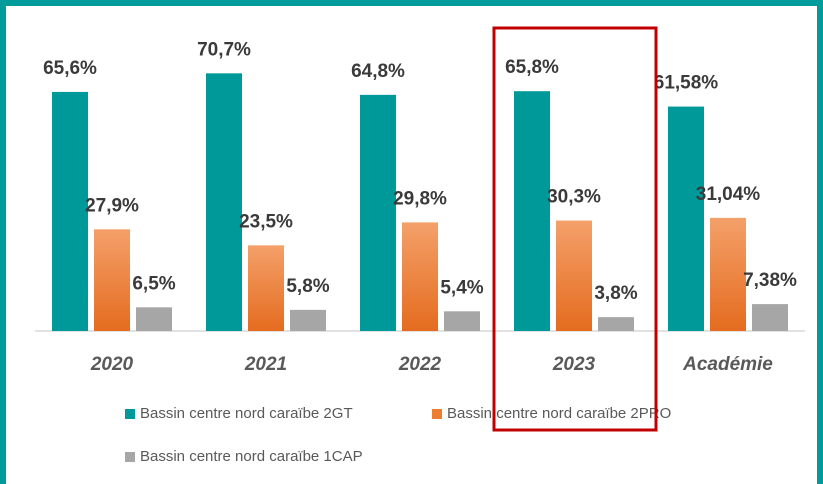 This screenshot has height=484, width=823. Describe the element at coordinates (378, 71) in the screenshot. I see `value-label: 64,8%` at that location.